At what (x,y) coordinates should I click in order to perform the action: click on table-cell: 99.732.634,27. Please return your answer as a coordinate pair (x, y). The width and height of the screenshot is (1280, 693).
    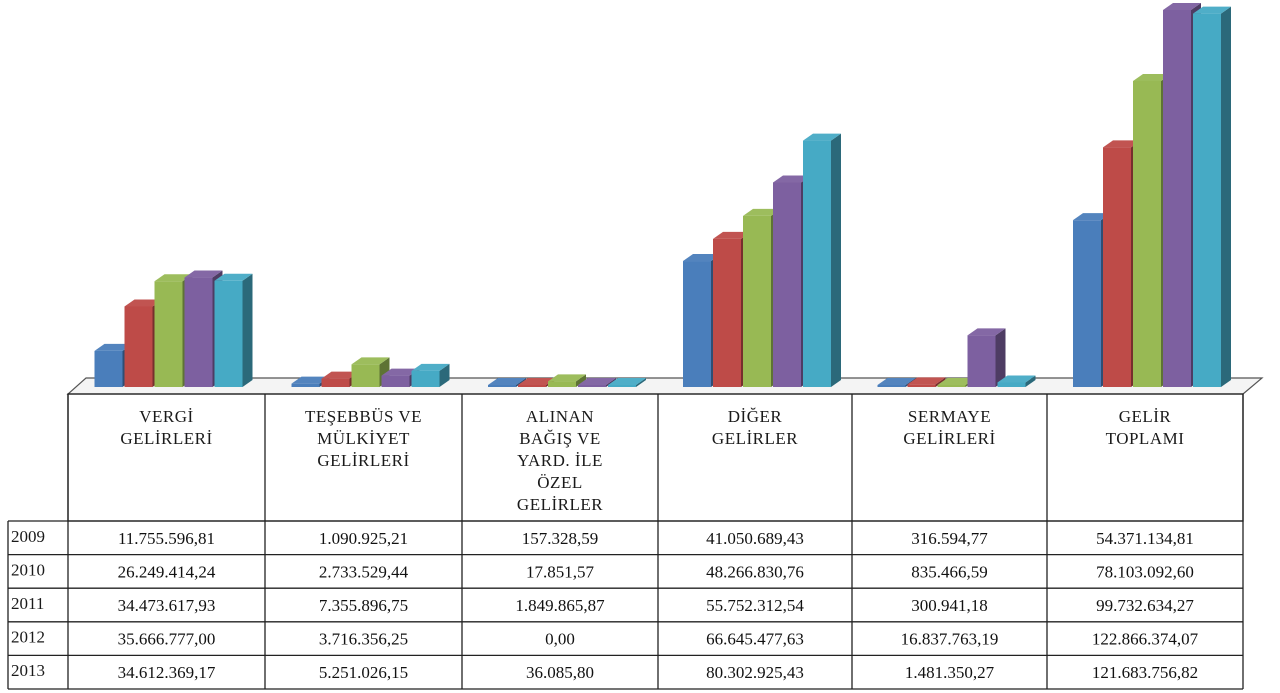
    Looking at the image, I should click on (1145, 605).